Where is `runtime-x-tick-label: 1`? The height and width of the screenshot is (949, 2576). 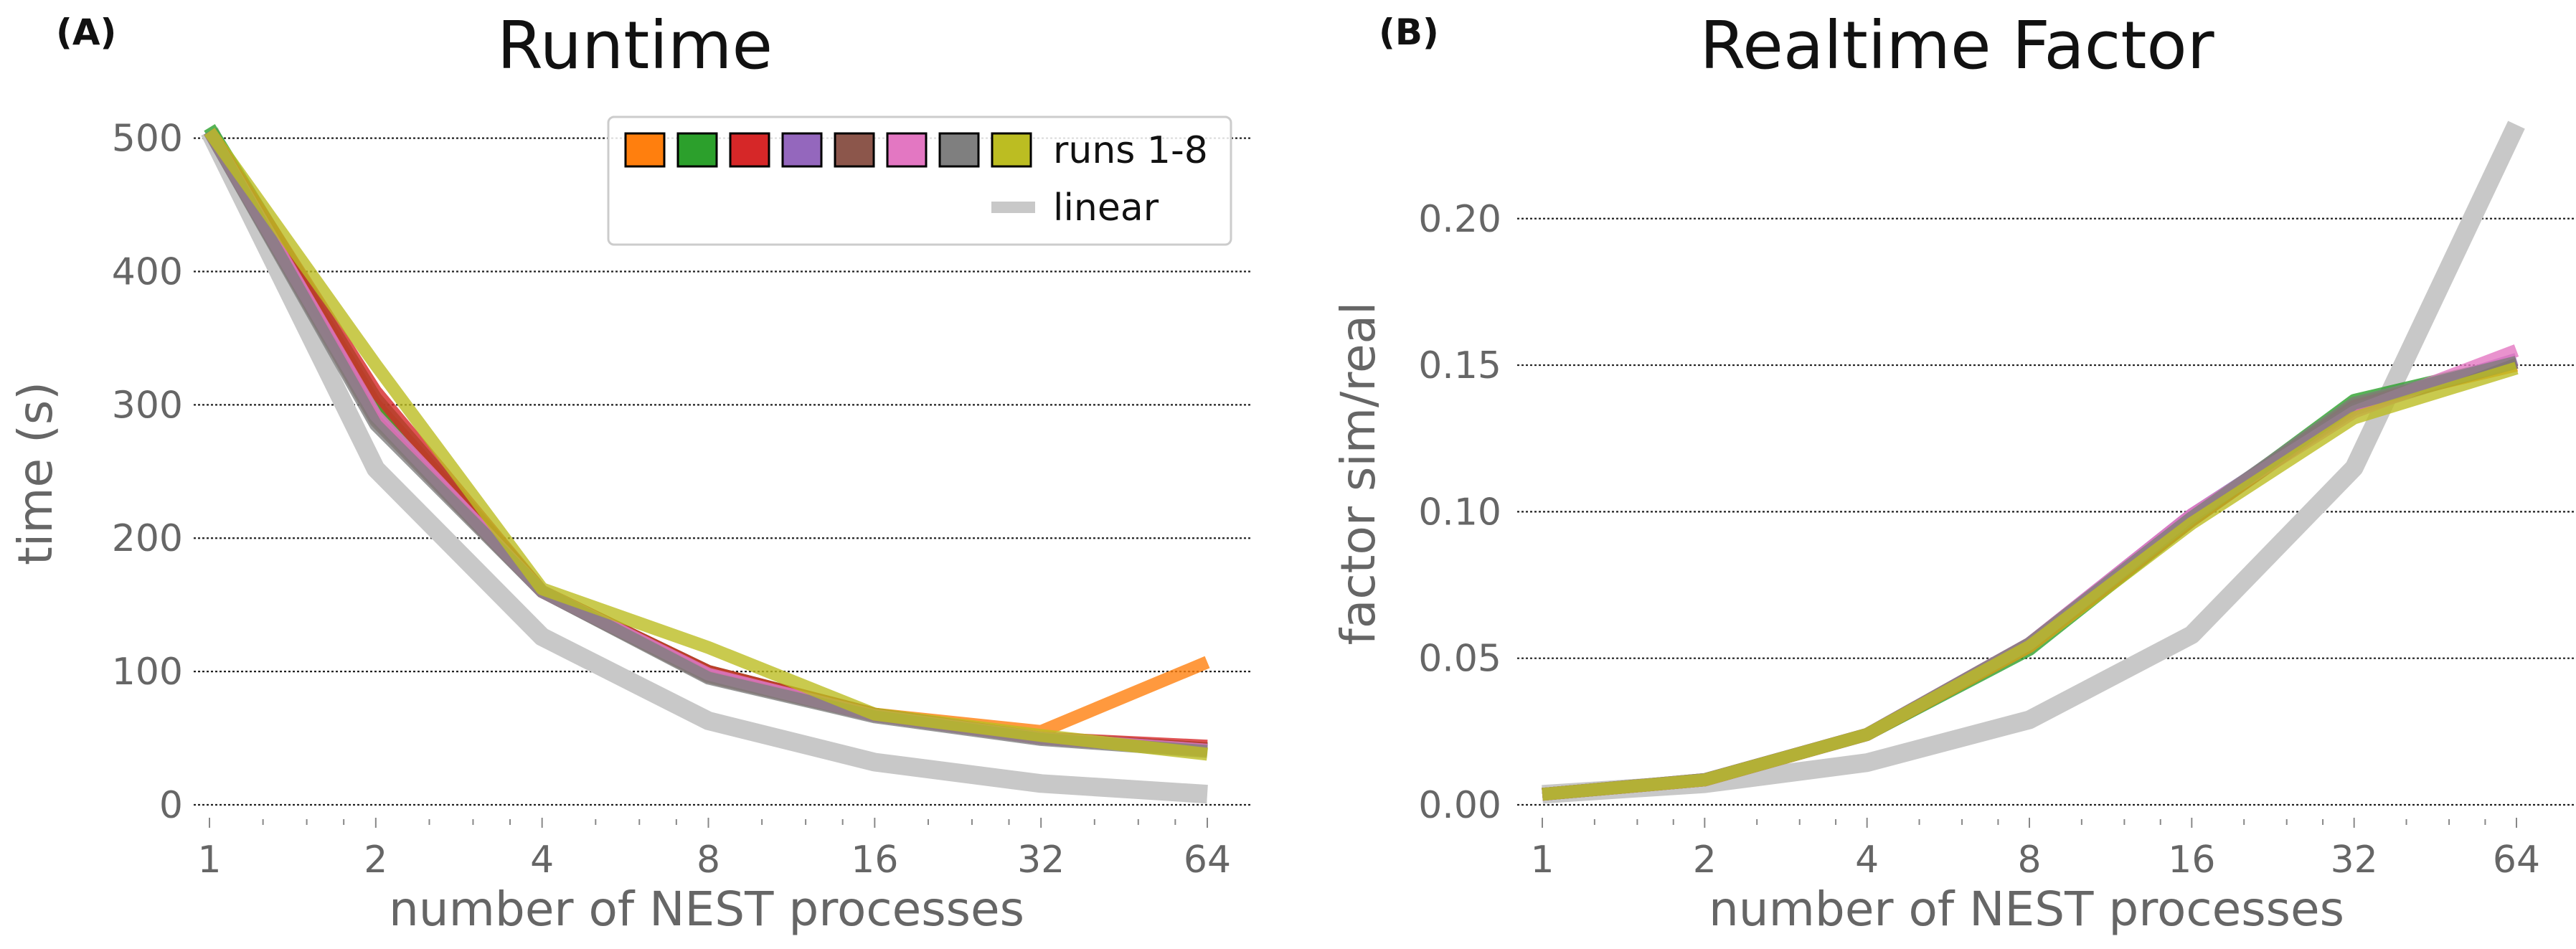 runtime-x-tick-label: 1 is located at coordinates (209, 861).